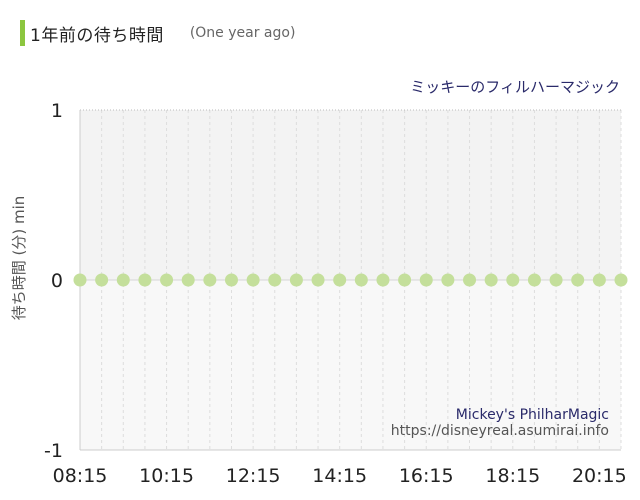 The width and height of the screenshot is (640, 500). Describe the element at coordinates (515, 87) in the screenshot. I see `chart-title: ミッキーのフィルハーマジック` at that location.